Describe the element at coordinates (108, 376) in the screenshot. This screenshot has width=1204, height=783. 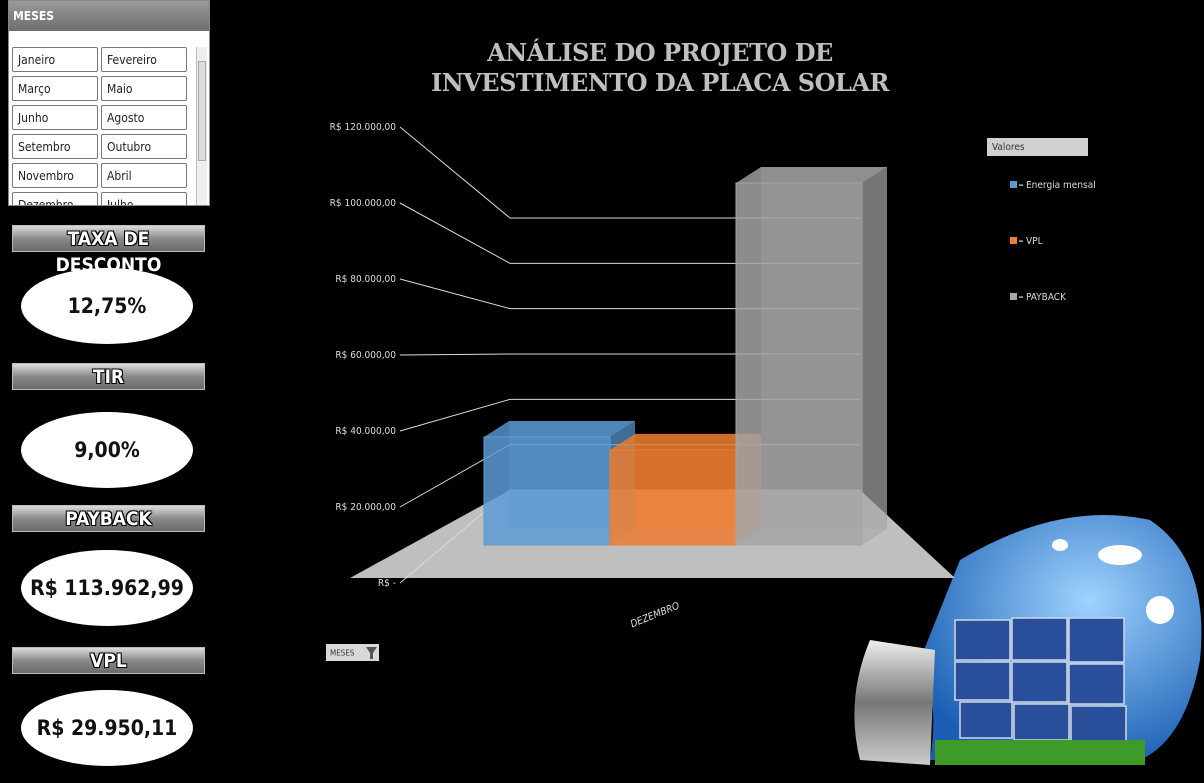
I see `kpi-label: TIR` at that location.